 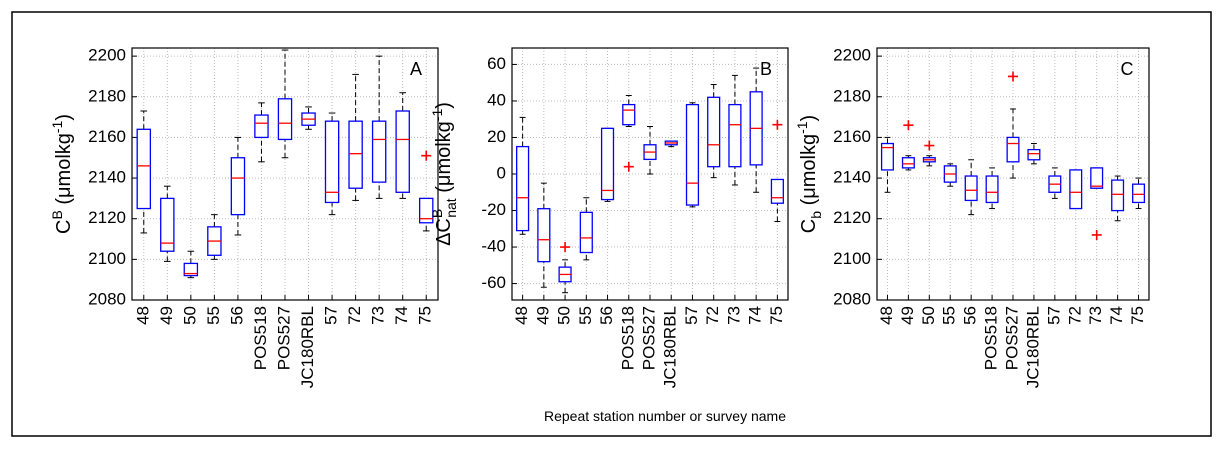 What do you see at coordinates (444, 159) in the screenshot?
I see `y-label-part: (μmolkg` at bounding box center [444, 159].